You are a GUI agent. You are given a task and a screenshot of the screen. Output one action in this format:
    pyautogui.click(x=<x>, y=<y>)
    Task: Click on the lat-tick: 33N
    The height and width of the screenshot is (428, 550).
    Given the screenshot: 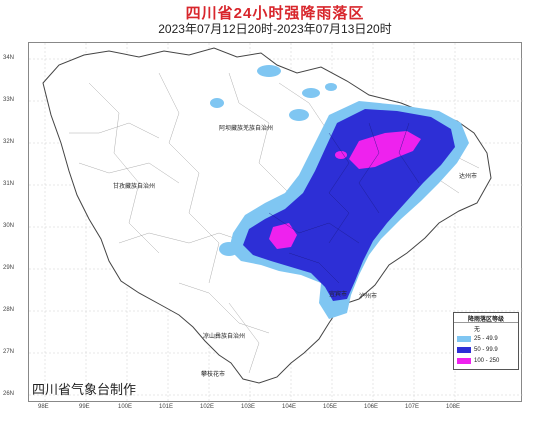 What is the action you would take?
    pyautogui.click(x=9, y=100)
    